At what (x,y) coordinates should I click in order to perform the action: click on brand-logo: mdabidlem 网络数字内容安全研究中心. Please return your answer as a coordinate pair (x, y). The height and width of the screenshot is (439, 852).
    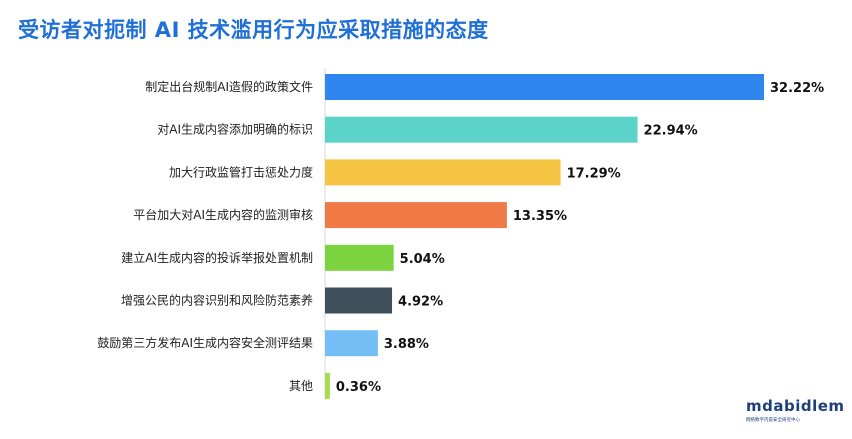
    Looking at the image, I should click on (795, 412).